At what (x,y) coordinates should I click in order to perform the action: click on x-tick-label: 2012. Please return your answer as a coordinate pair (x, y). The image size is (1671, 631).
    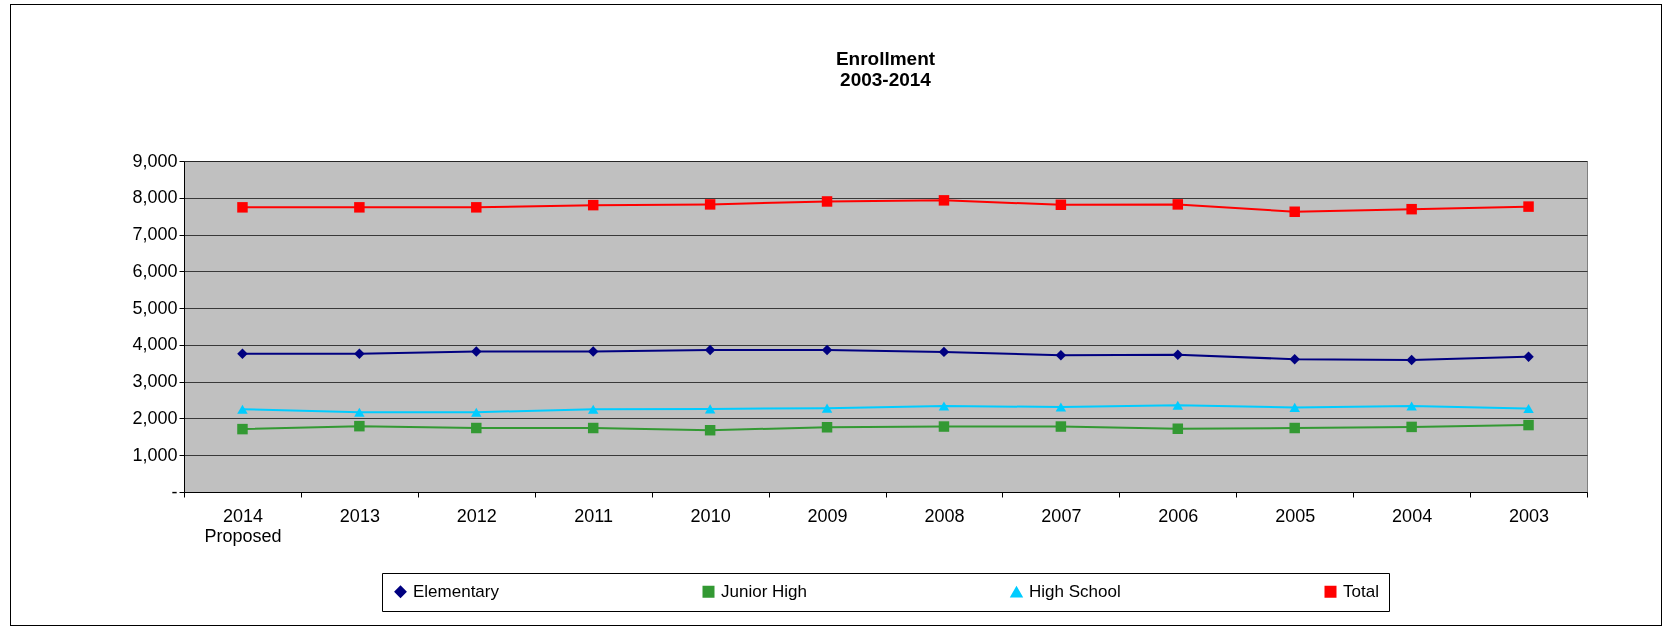
    Looking at the image, I should click on (476, 515).